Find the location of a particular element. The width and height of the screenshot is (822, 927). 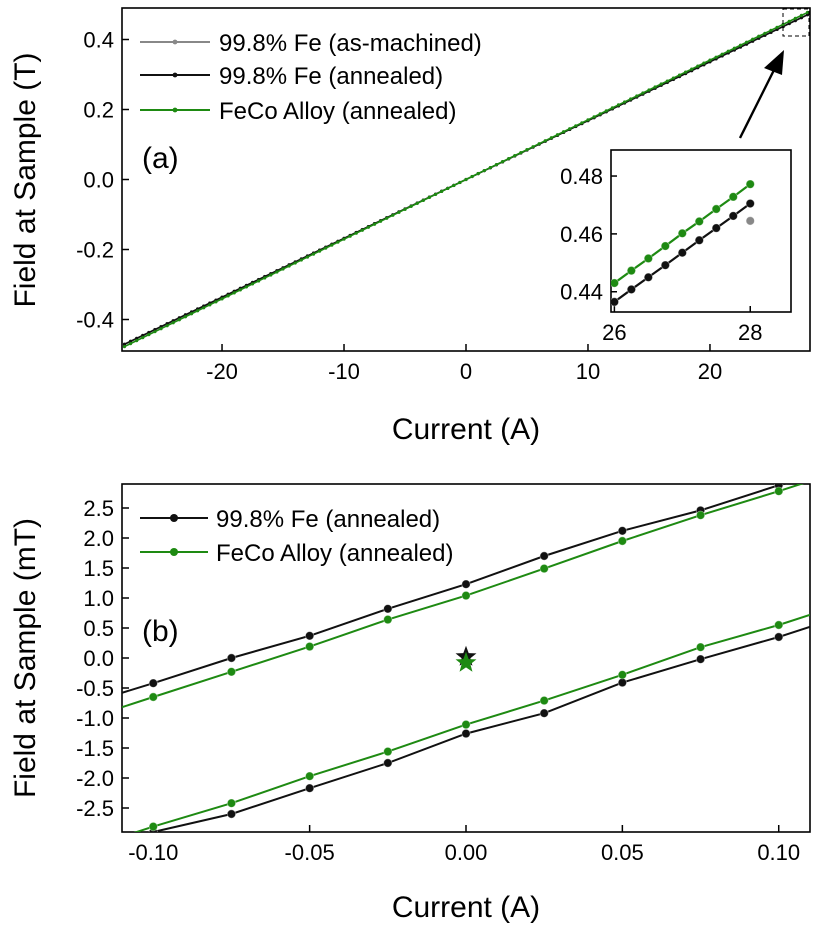

inset-series-99-8-fe-as-machined is located at coordinates (750, 221).